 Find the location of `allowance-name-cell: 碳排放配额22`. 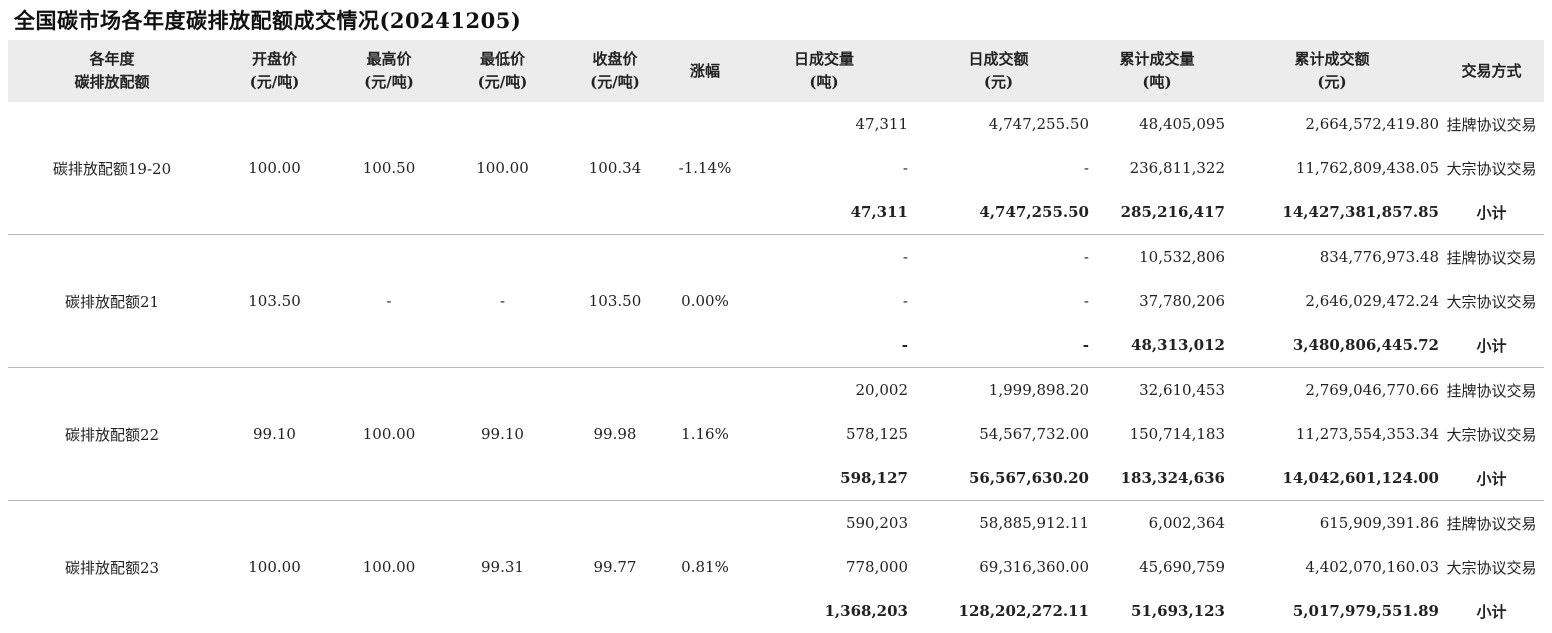

allowance-name-cell: 碳排放配额22 is located at coordinates (112, 434).